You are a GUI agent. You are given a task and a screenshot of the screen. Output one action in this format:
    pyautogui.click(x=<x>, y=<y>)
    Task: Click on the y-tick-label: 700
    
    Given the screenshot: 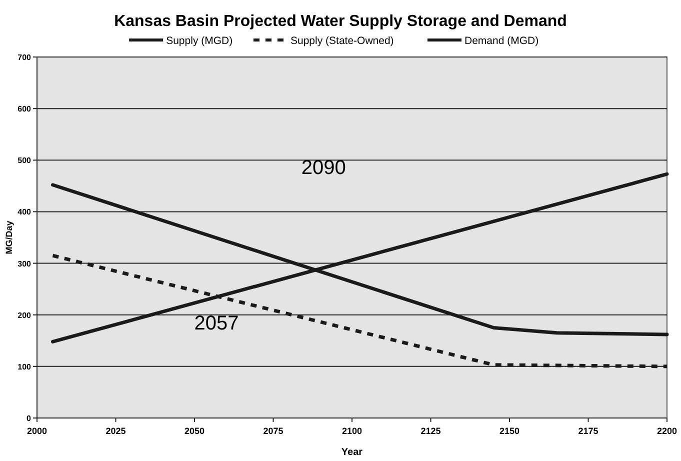 What is the action you would take?
    pyautogui.click(x=25, y=57)
    